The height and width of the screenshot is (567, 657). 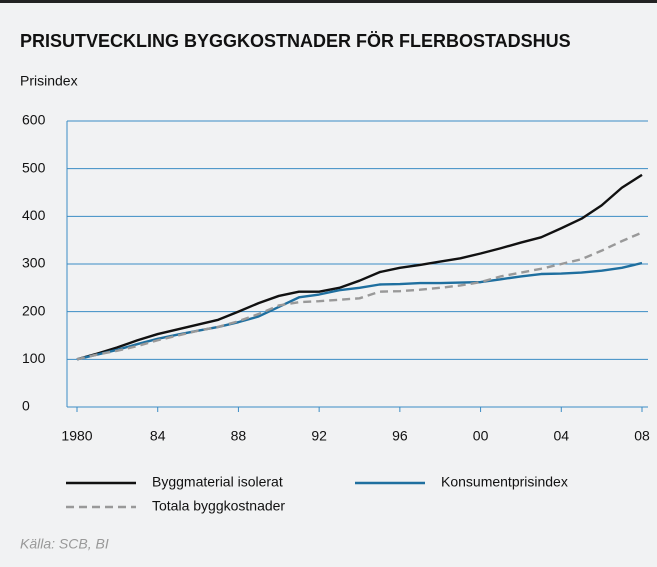 I want to click on x-tick-label: 84, so click(x=158, y=436).